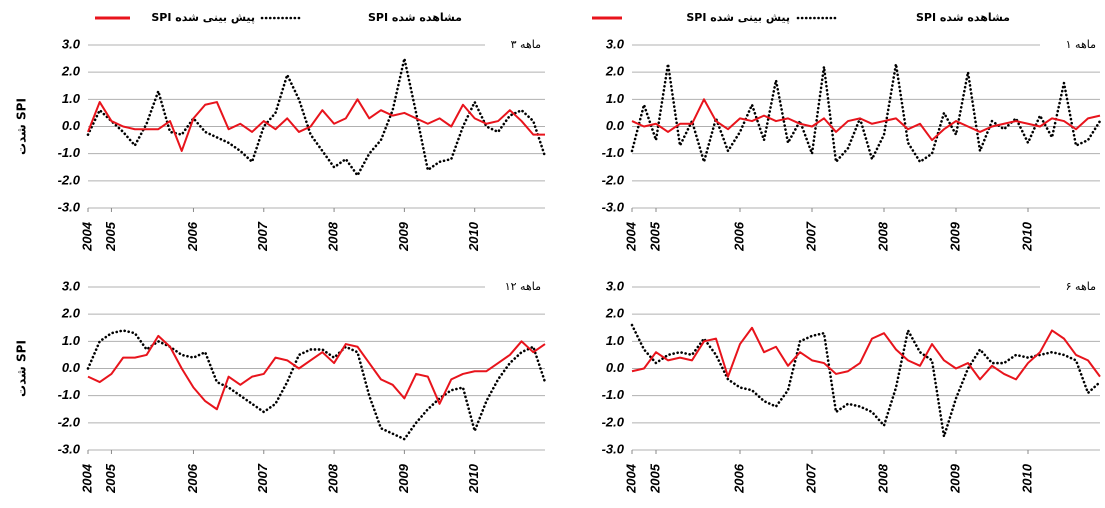 The image size is (1105, 508). I want to click on panel-title: ۳ ماهه, so click(526, 44).